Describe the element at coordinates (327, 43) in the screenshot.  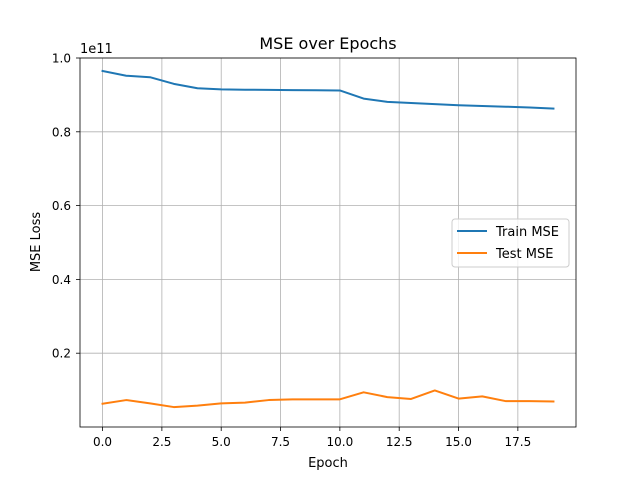
I see `chart-title: MSE over Epochs` at that location.